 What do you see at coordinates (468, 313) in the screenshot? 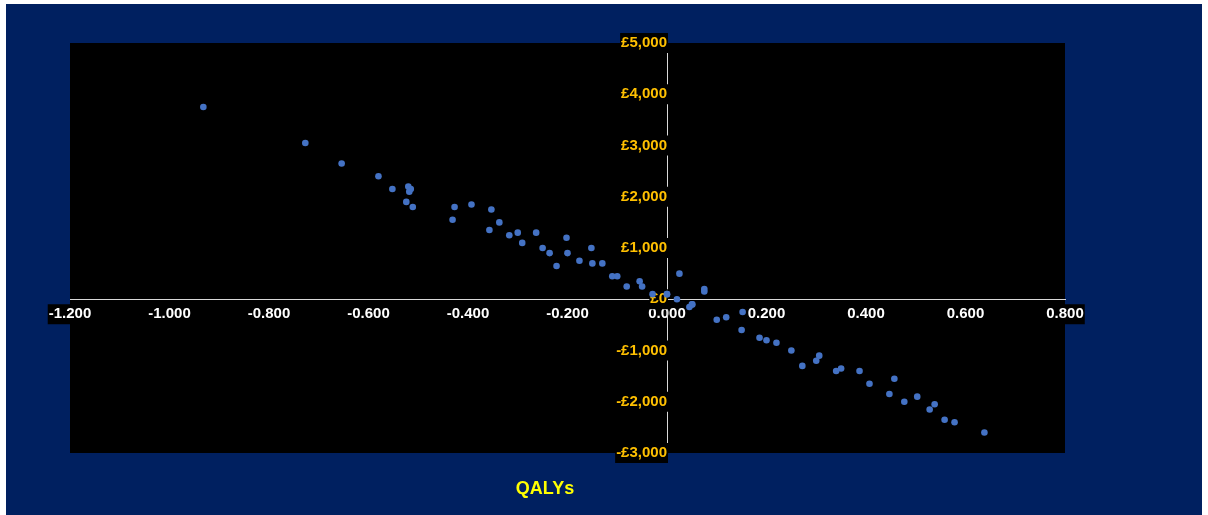
I see `x-tick-label: -0.400` at bounding box center [468, 313].